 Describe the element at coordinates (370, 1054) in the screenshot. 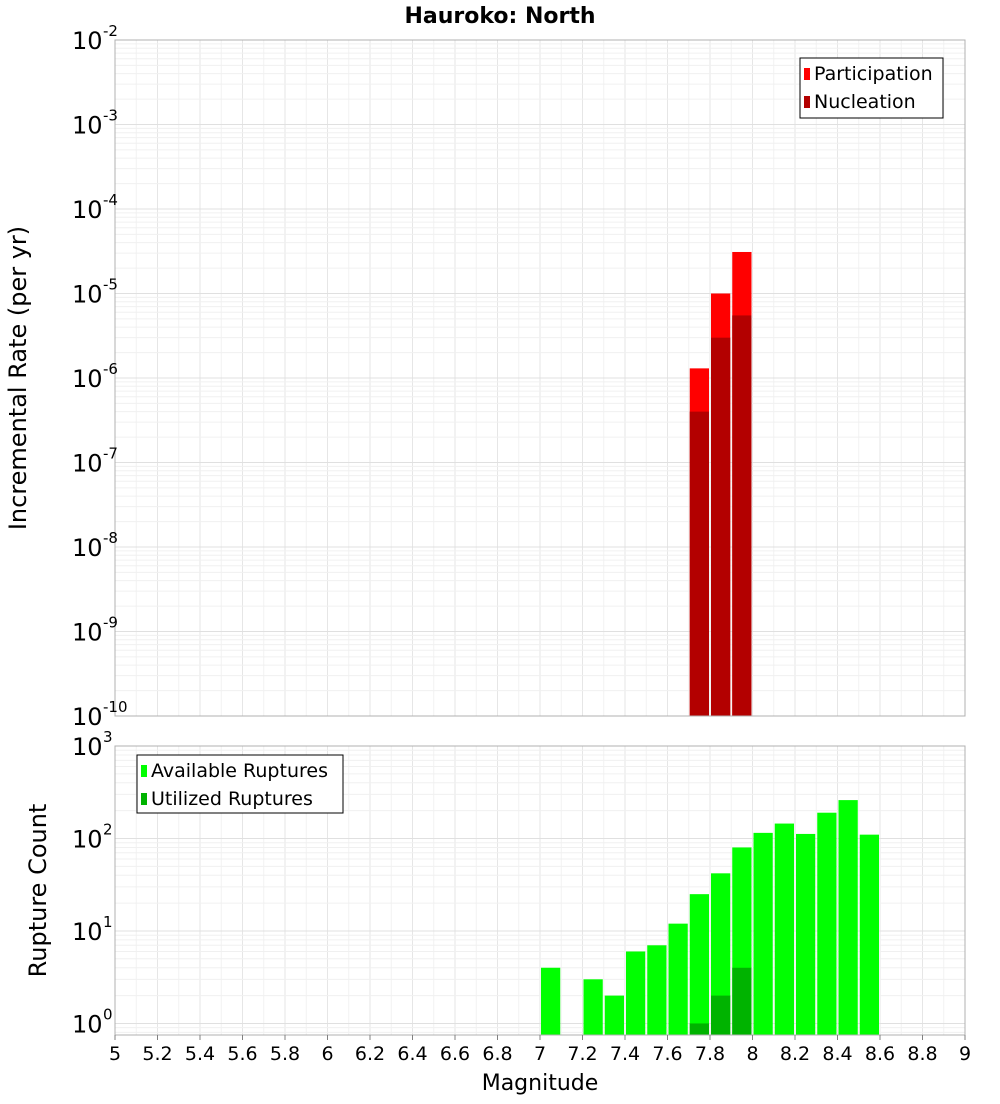

I see `x-tick-label: 6.2` at that location.